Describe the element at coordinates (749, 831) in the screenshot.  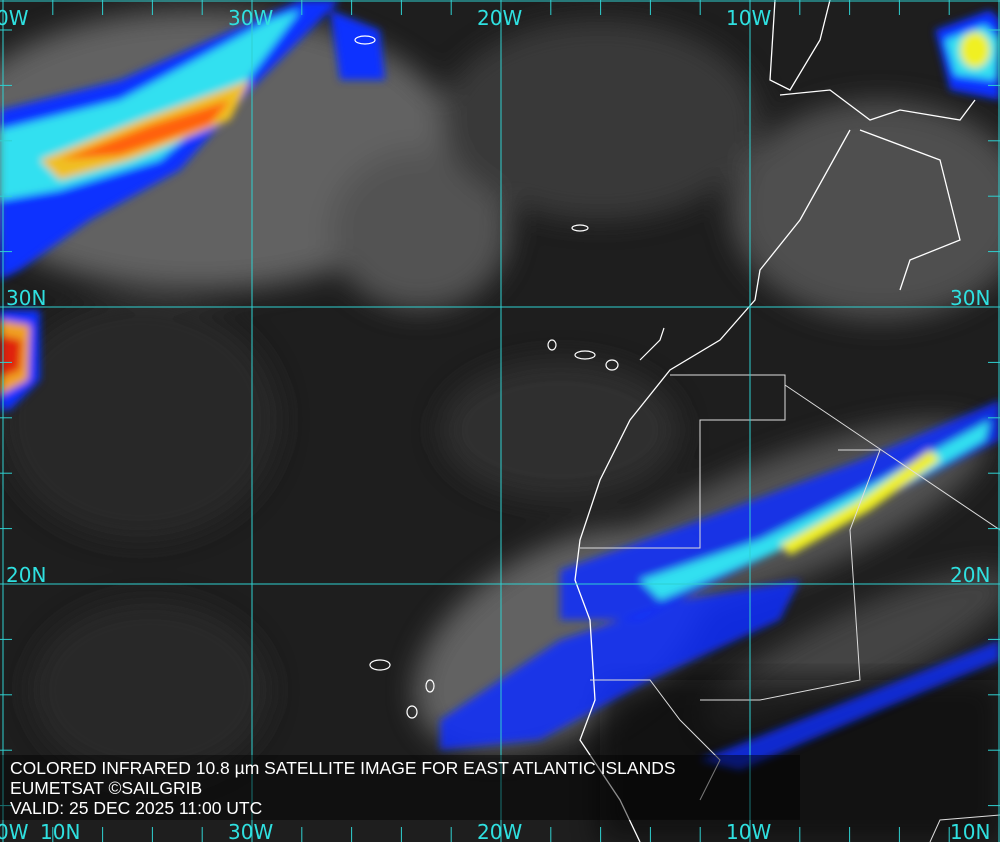
I see `lon-label-bottom: 10W` at that location.